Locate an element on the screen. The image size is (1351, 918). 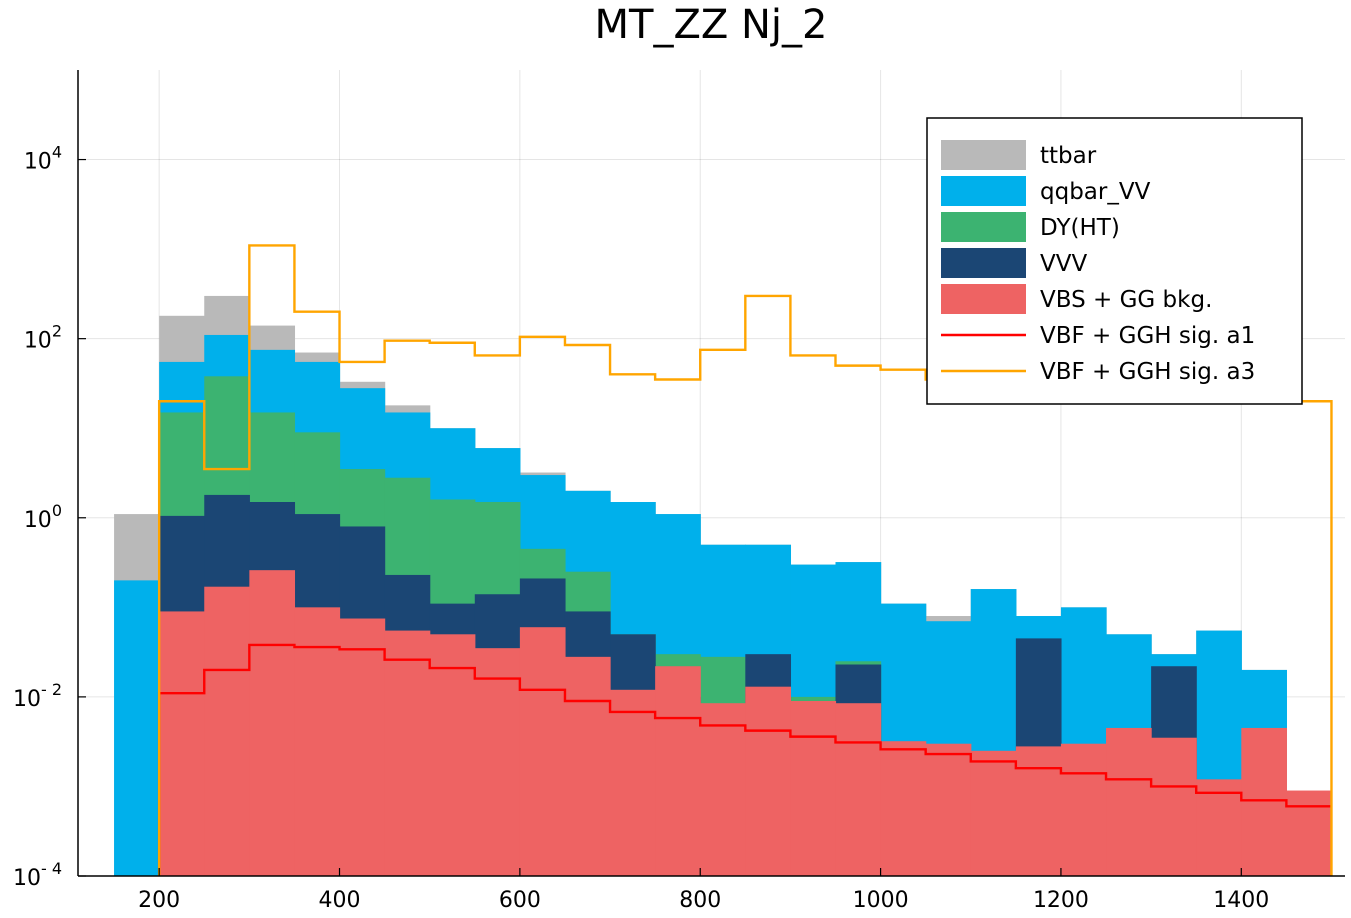
y-tick-label: 10- 4 is located at coordinates (37, 875).